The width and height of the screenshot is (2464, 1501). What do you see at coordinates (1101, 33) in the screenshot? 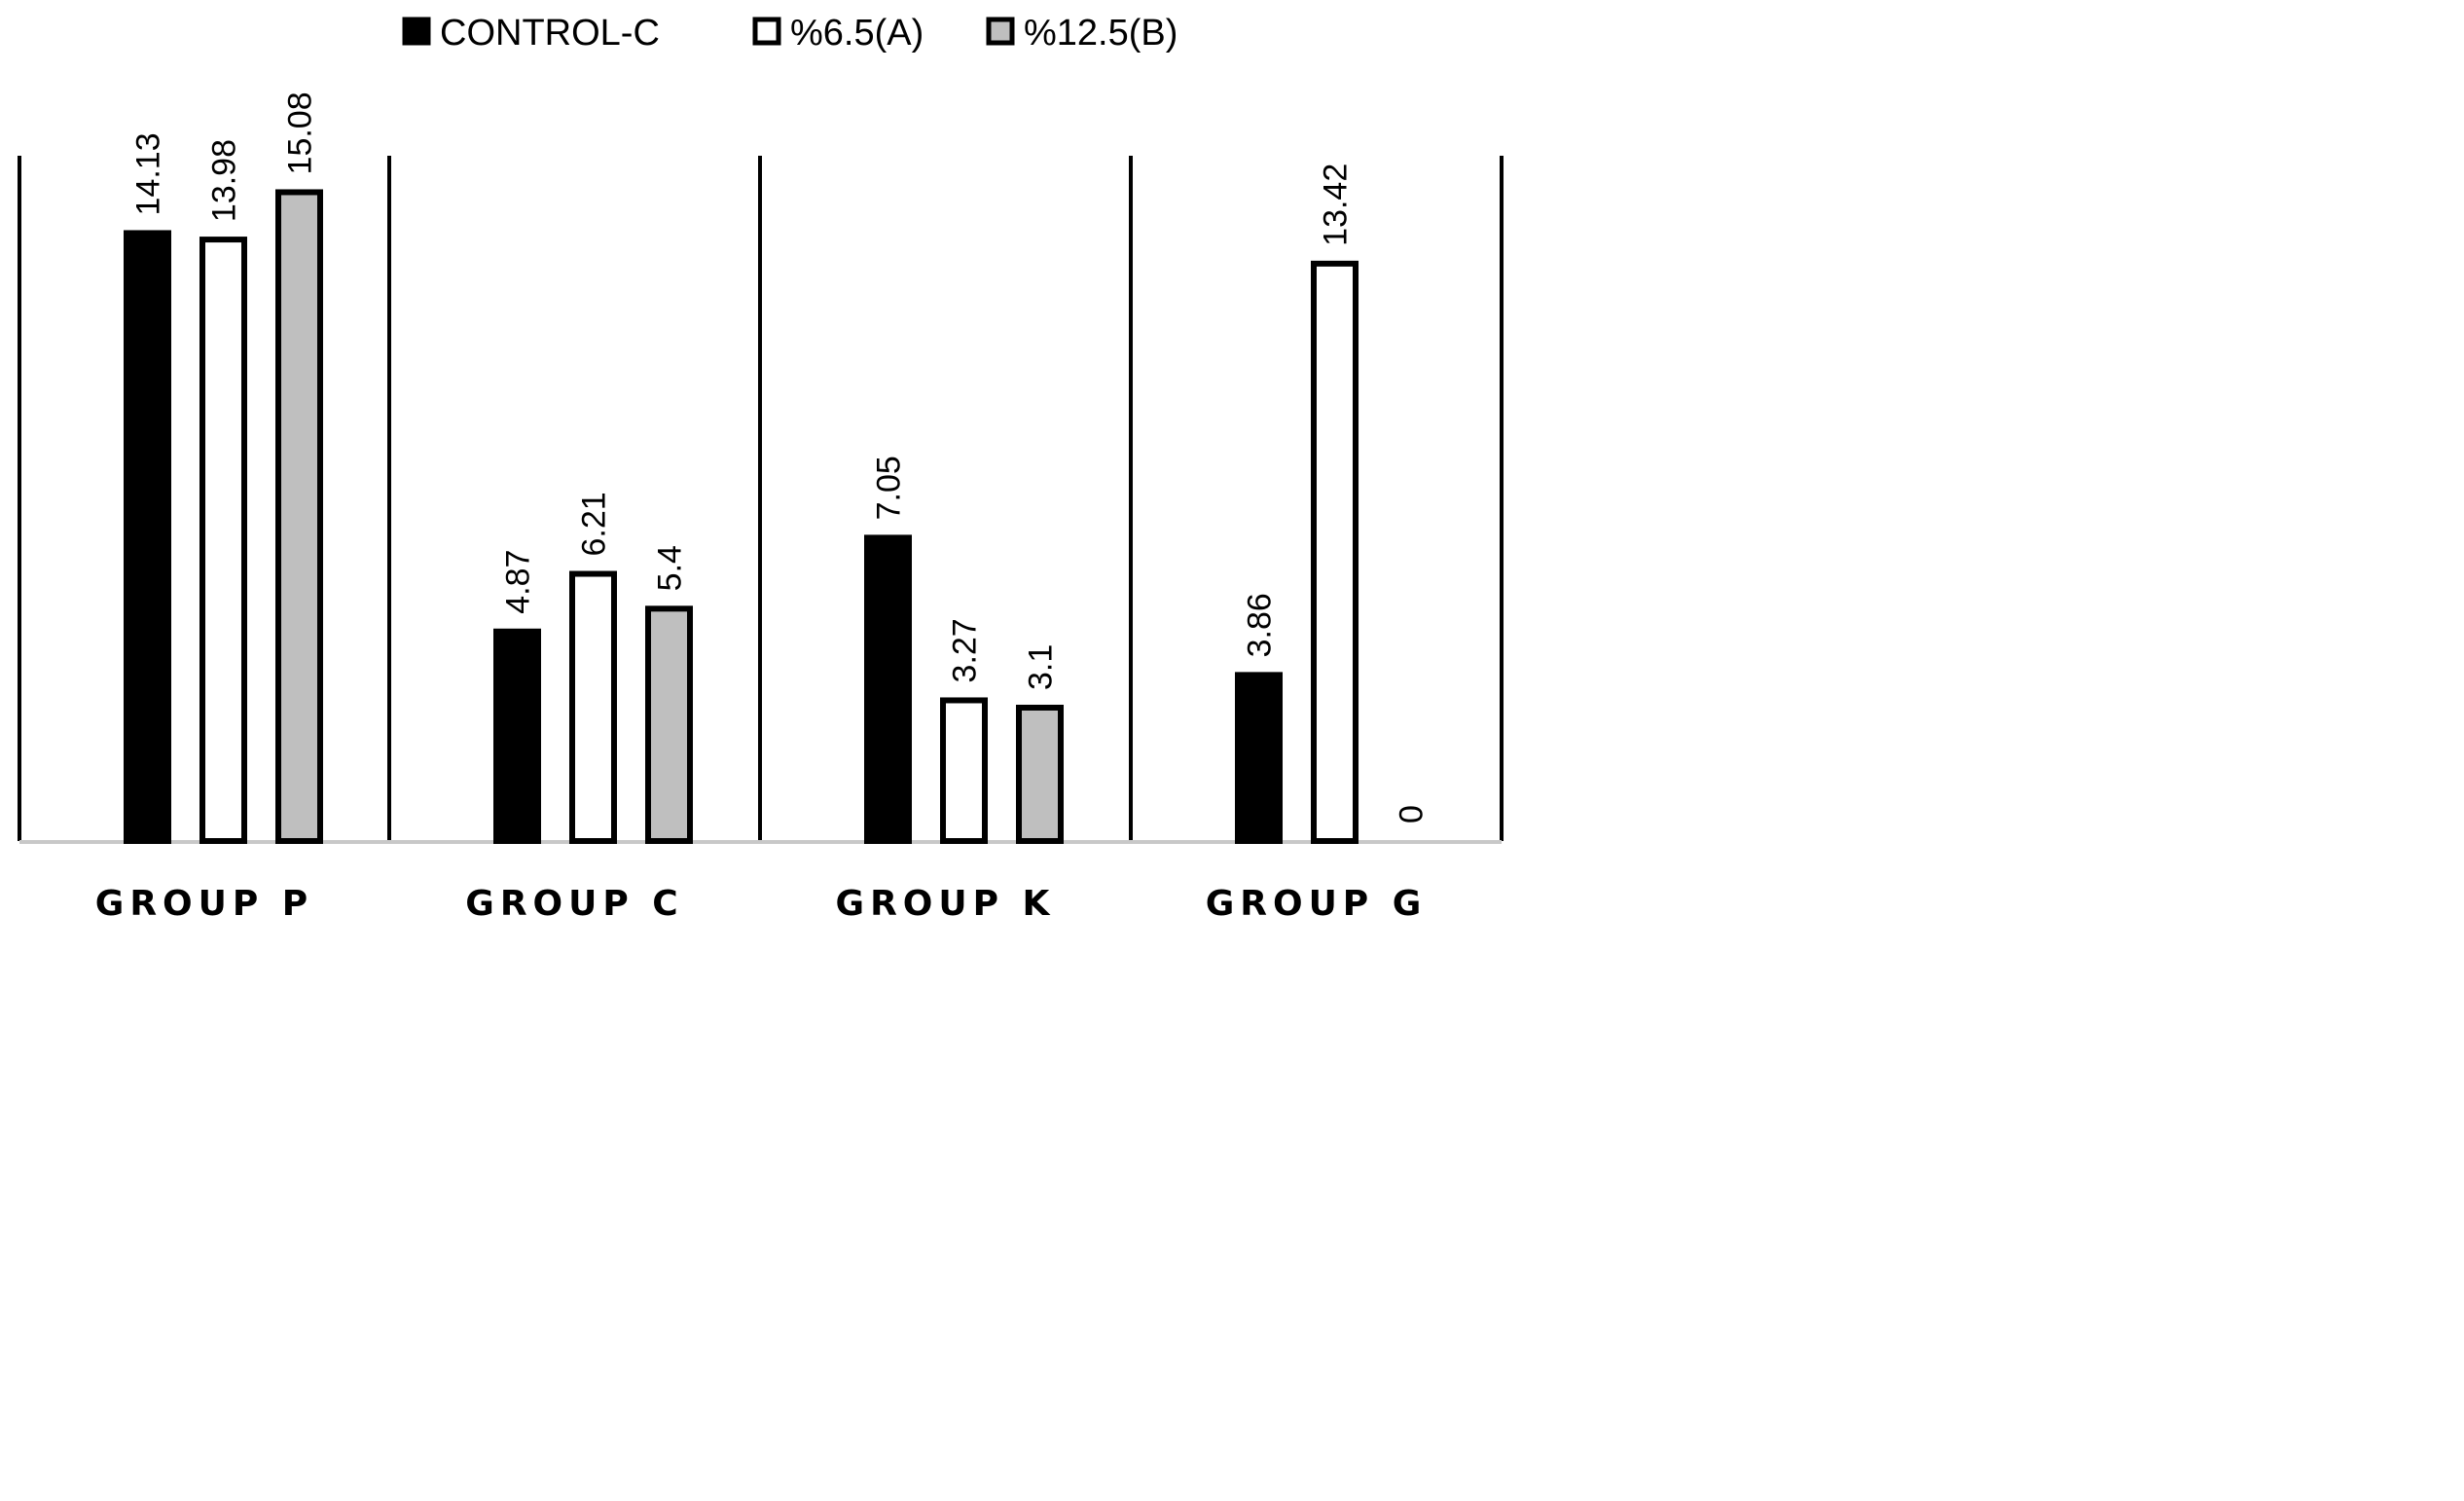
I see `legend-label-12-5-b: %12.5(B)` at bounding box center [1101, 33].